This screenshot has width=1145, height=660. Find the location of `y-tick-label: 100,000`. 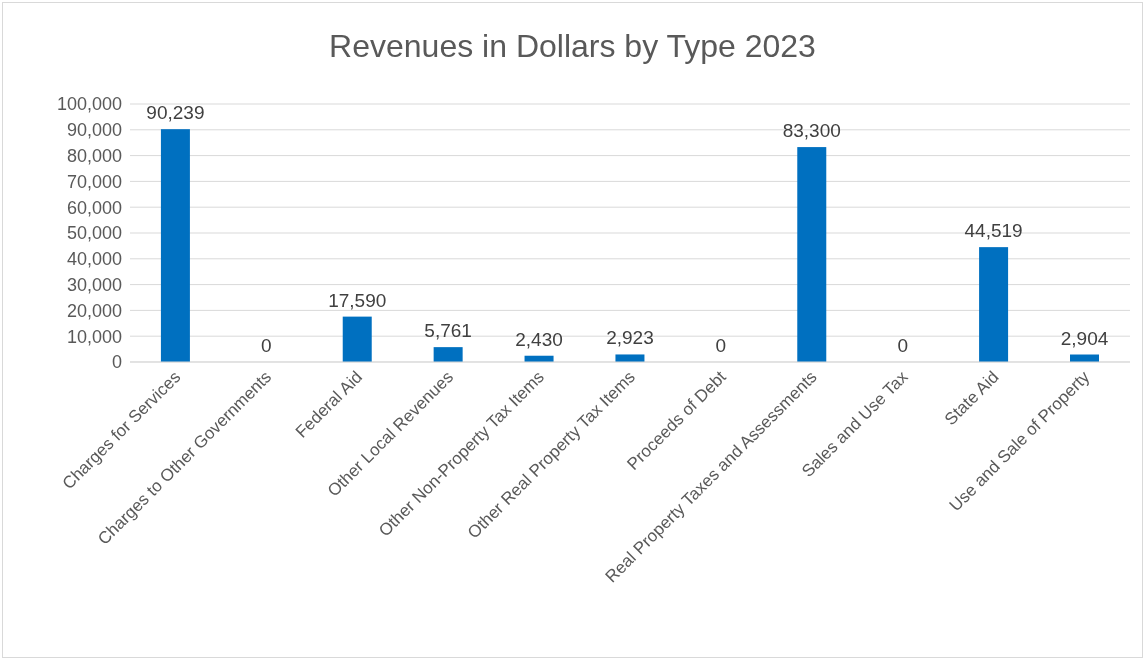

y-tick-label: 100,000 is located at coordinates (89, 104).